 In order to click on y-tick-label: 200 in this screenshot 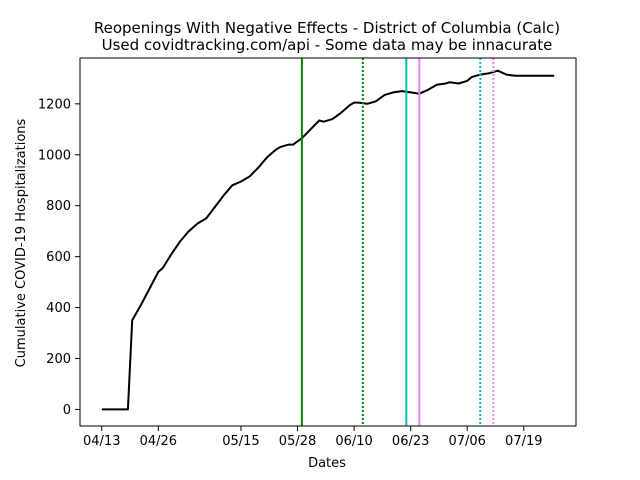, I will do `click(58, 359)`.